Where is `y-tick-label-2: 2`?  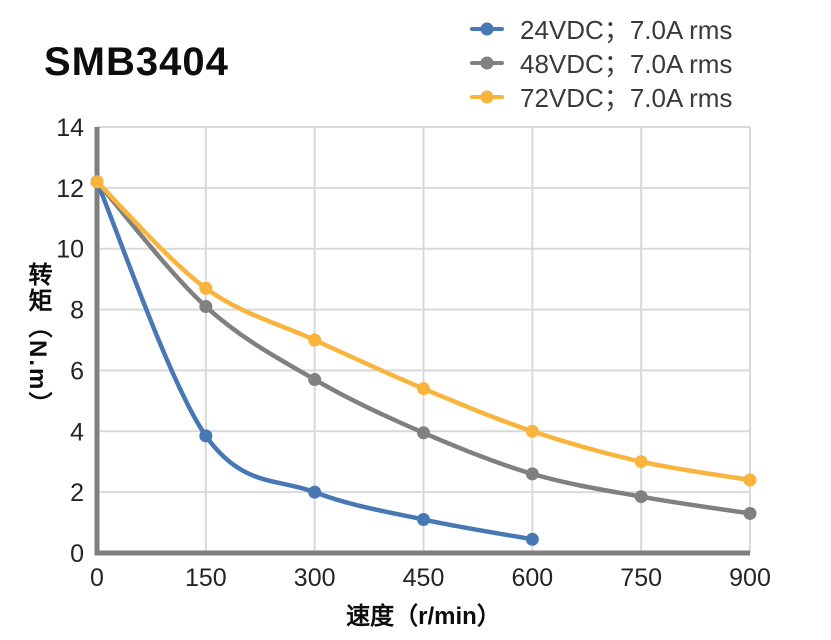
y-tick-label-2: 2 is located at coordinates (77, 493).